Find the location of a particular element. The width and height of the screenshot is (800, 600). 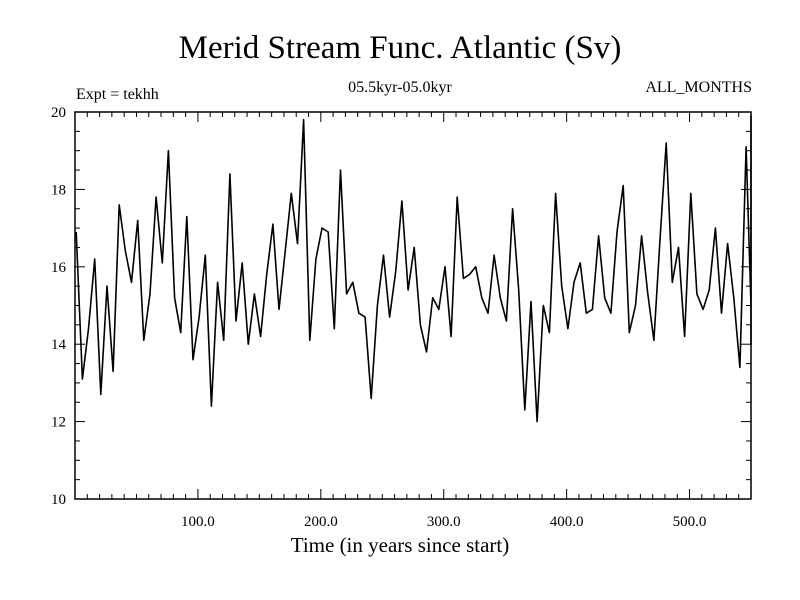

x-axis-label: Time (in years since start) is located at coordinates (400, 545).